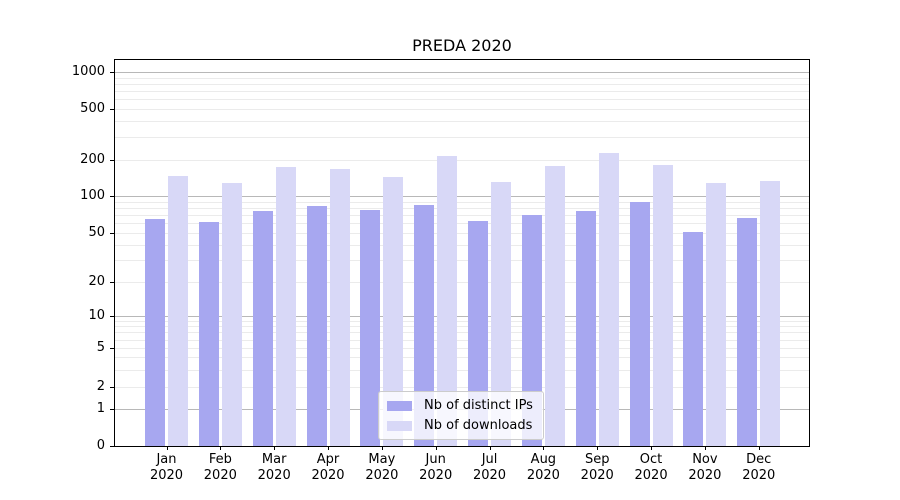 The image size is (900, 500). Describe the element at coordinates (220, 459) in the screenshot. I see `x-tick-month: Feb` at that location.